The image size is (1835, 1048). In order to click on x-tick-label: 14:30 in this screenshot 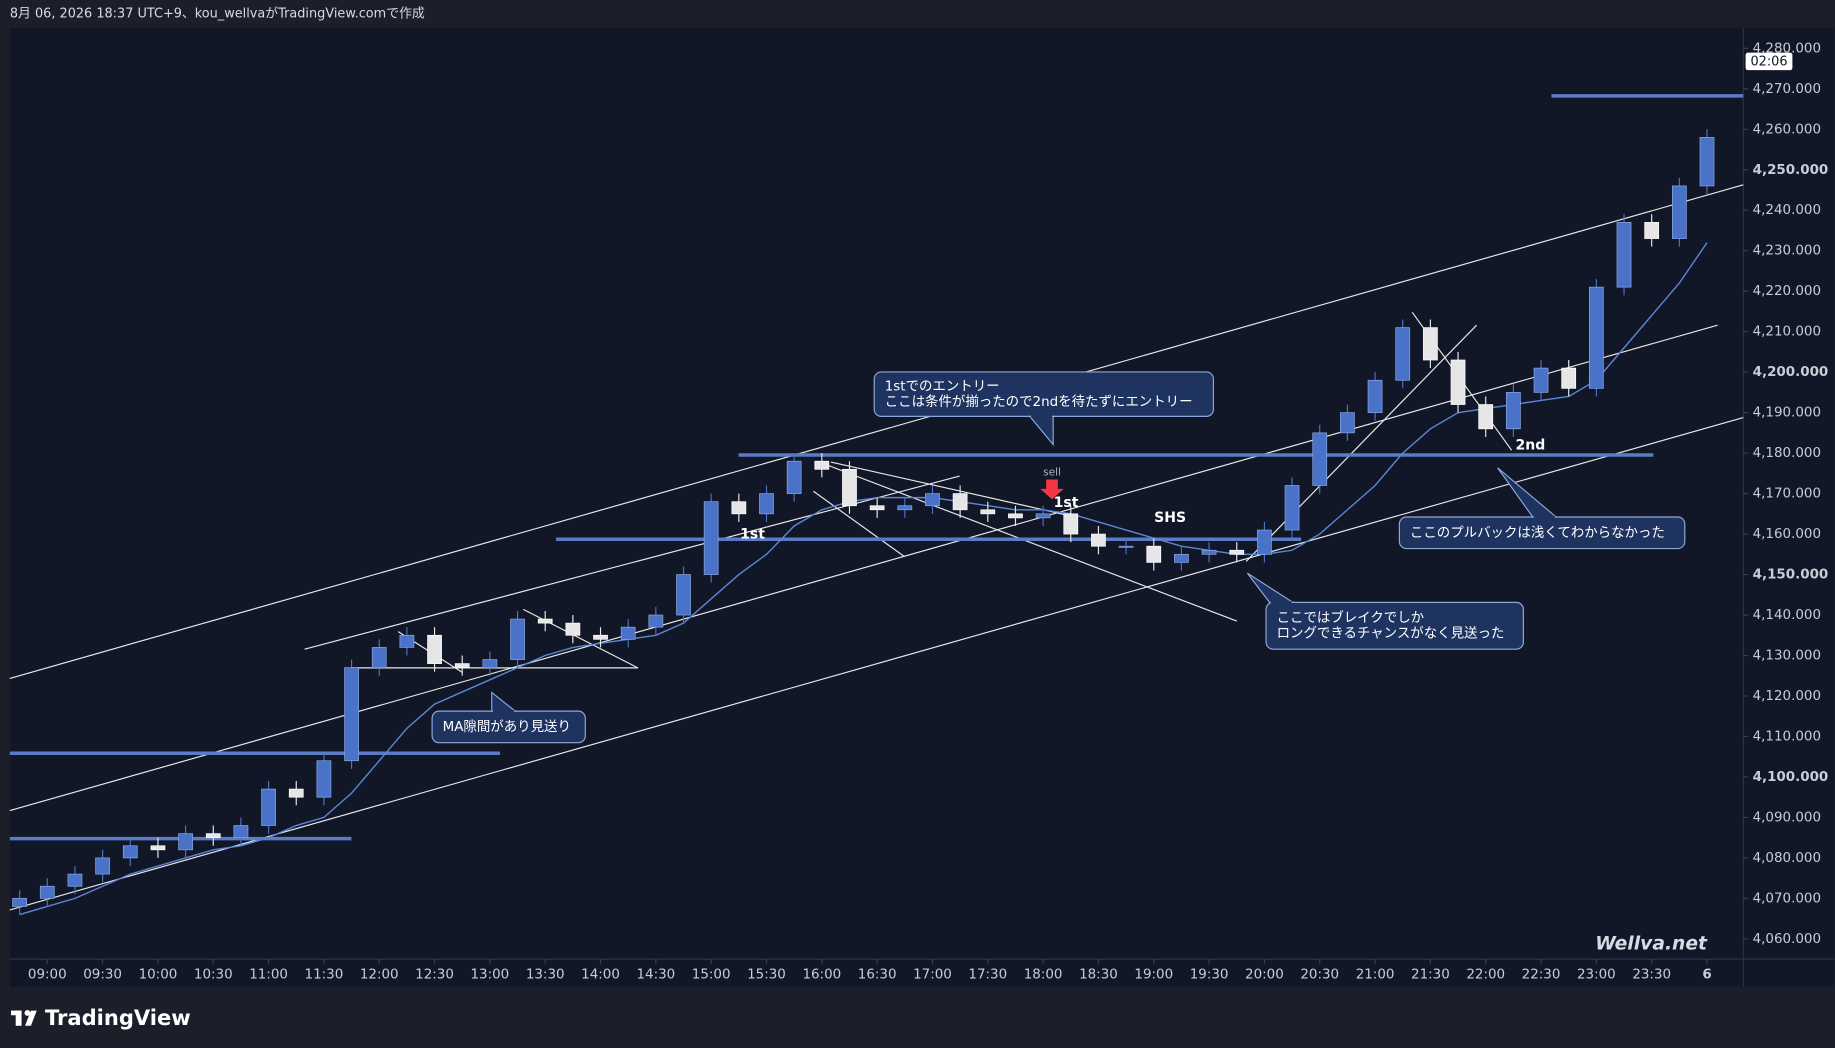, I will do `click(655, 974)`.